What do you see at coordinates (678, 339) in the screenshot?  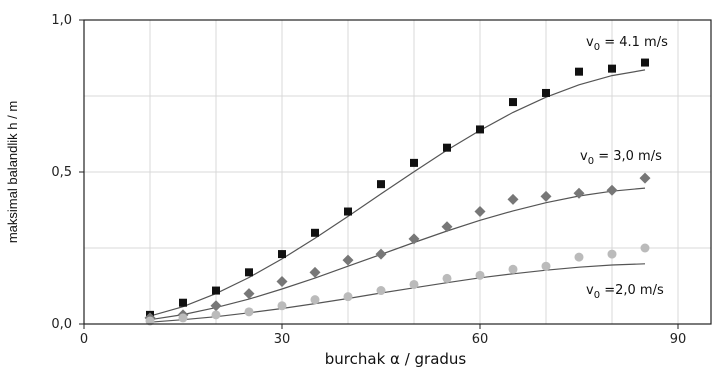 I see `x-tick-label: 90` at bounding box center [678, 339].